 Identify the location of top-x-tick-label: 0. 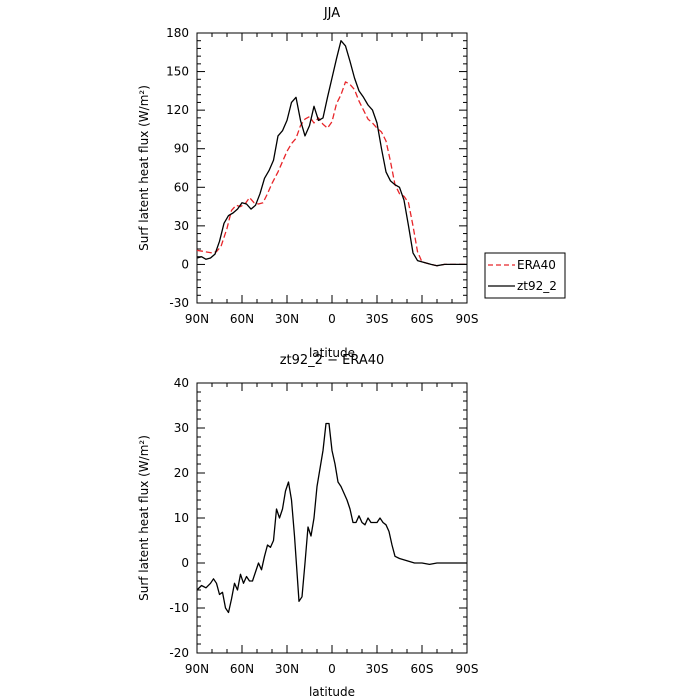
(332, 319).